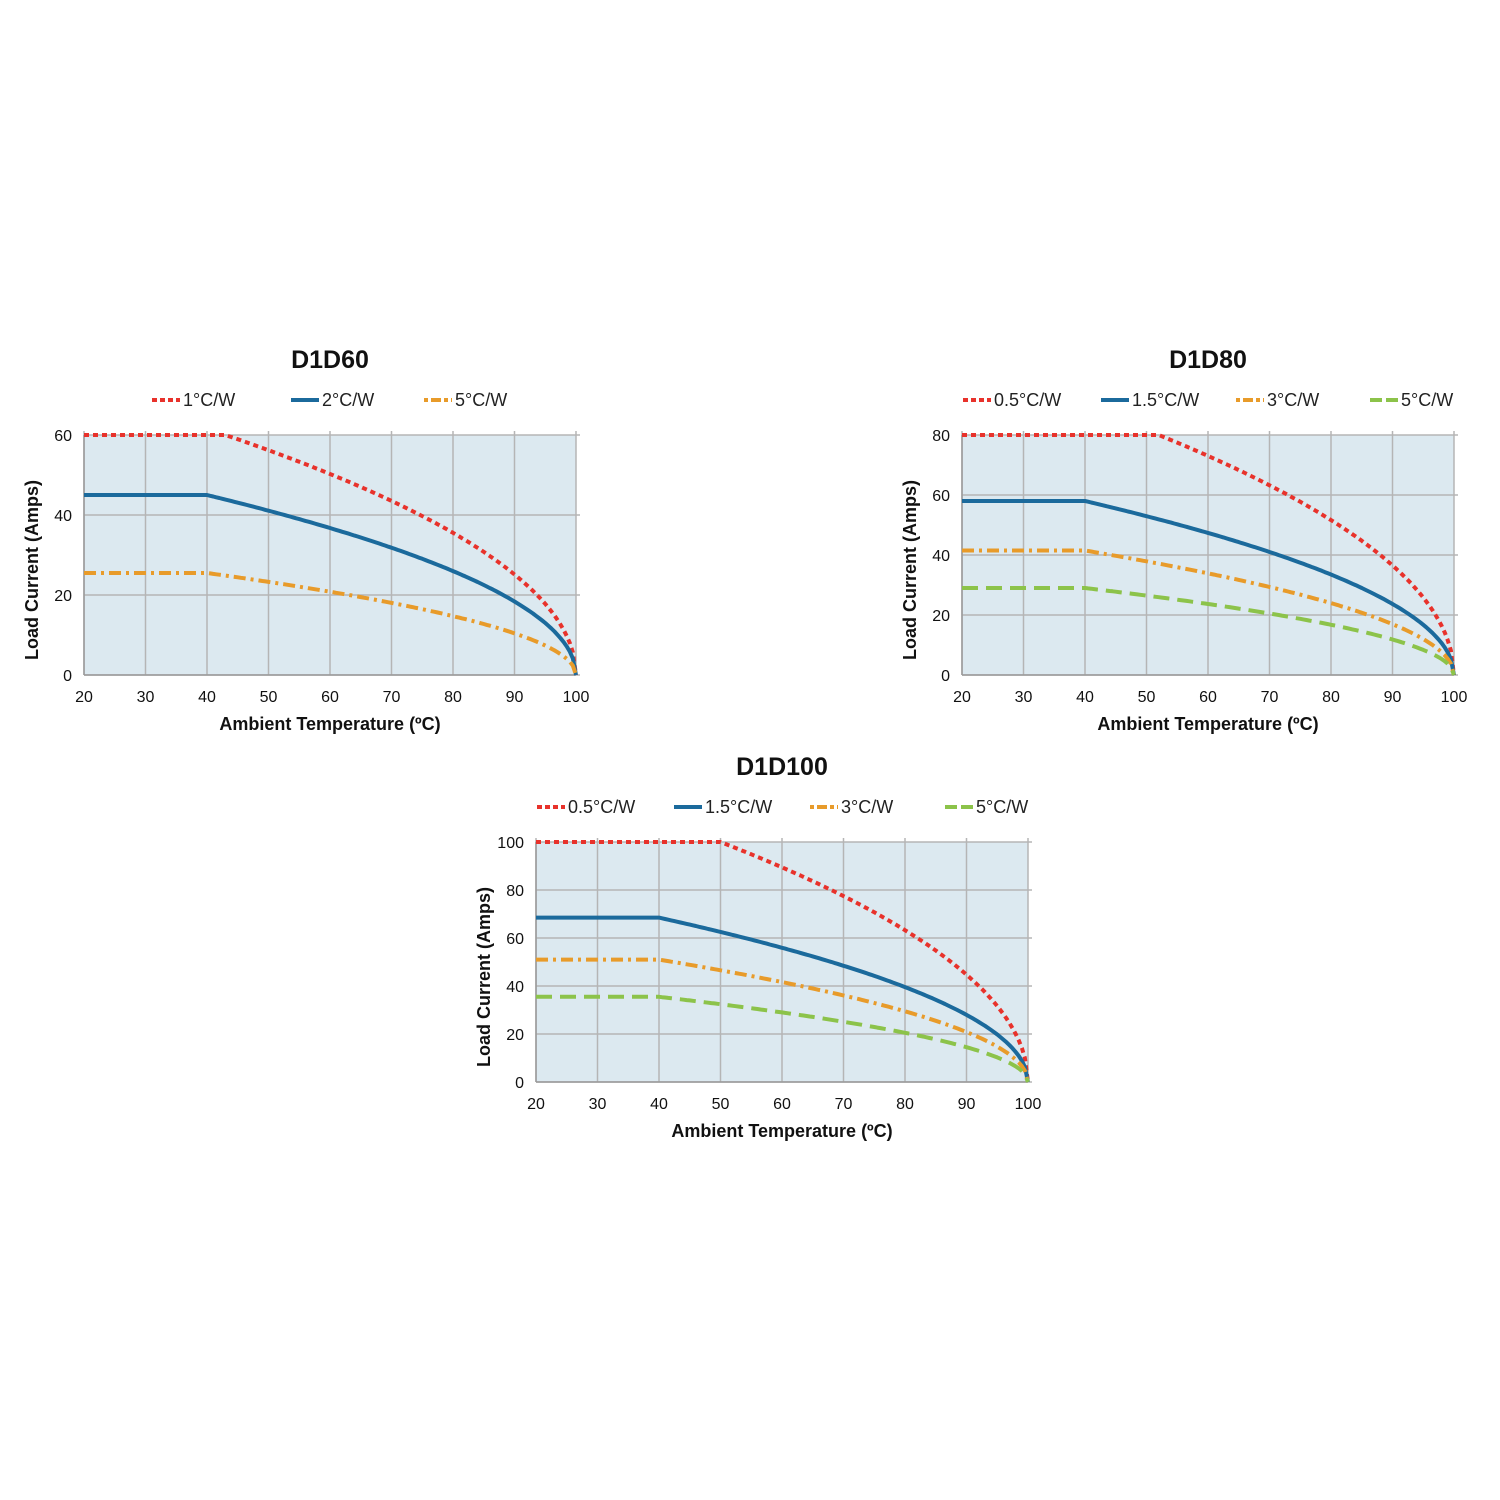 The image size is (1500, 1500). Describe the element at coordinates (510, 843) in the screenshot. I see `y-tick-label: 100` at that location.